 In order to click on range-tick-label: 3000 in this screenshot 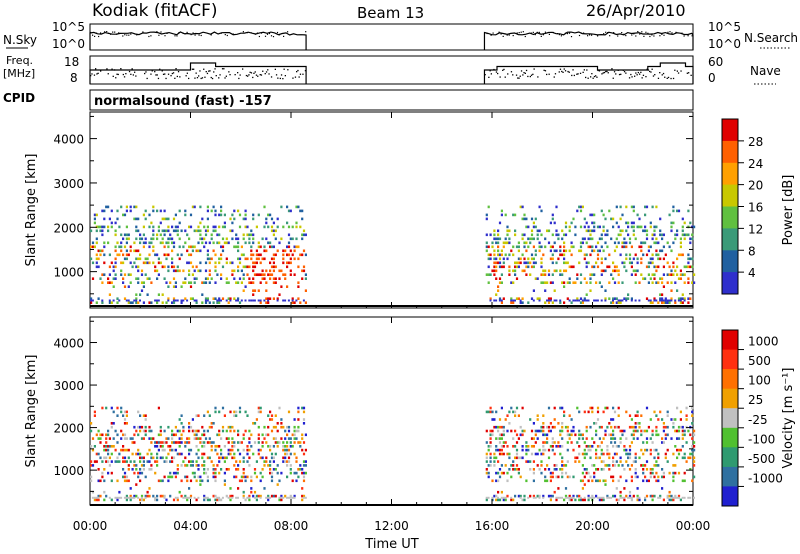, I will do `click(68, 184)`.